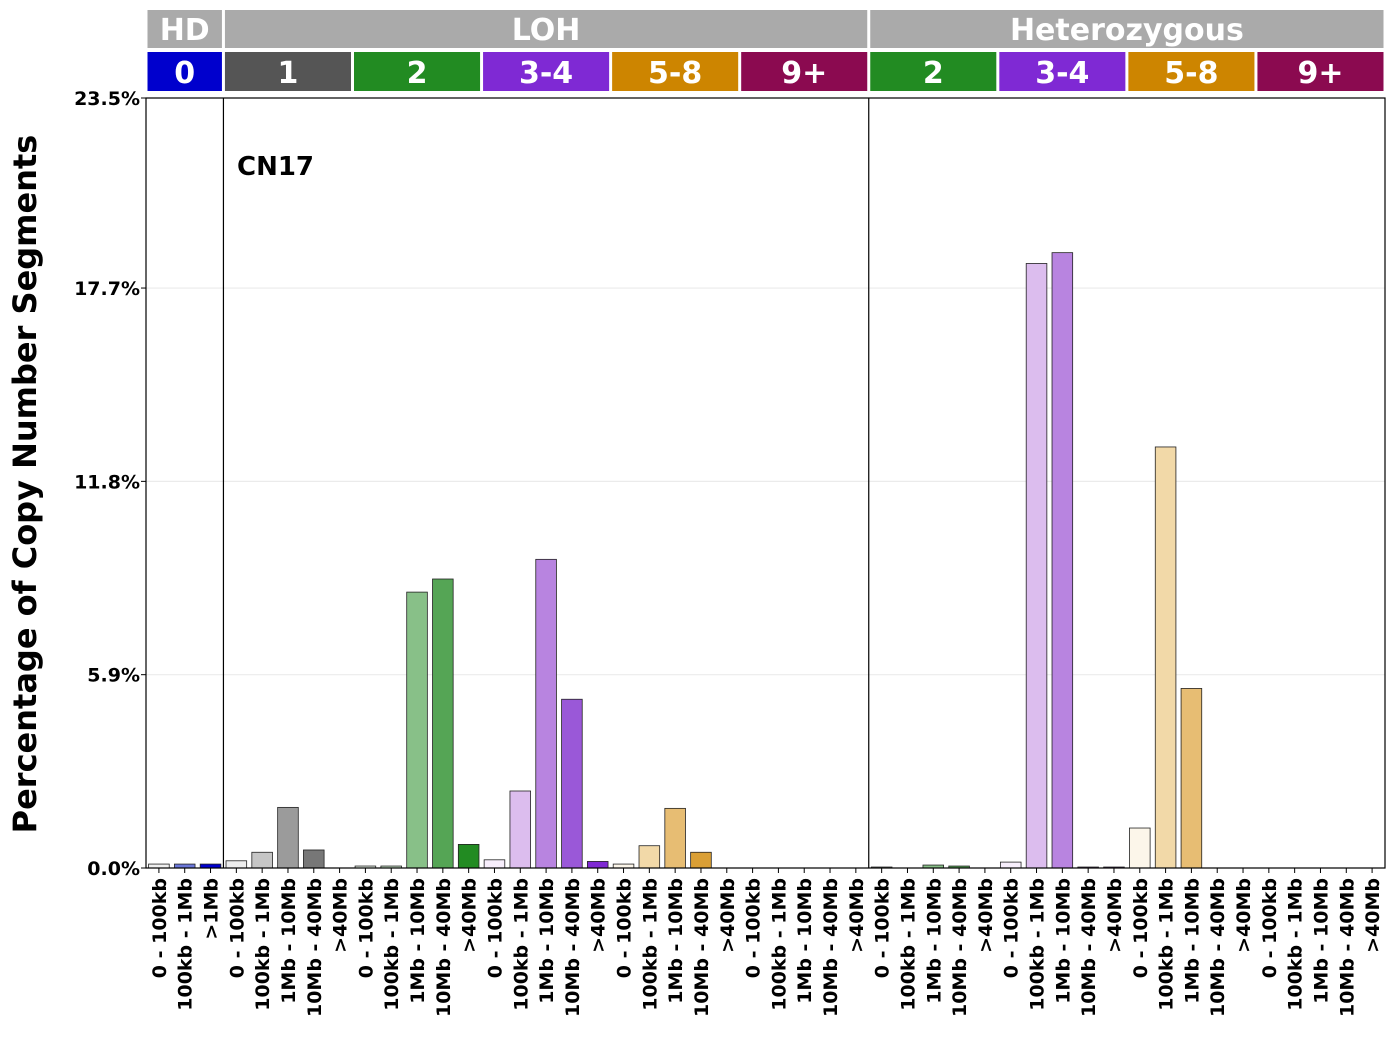  I want to click on y-tick-label: 17.7%, so click(107, 289).